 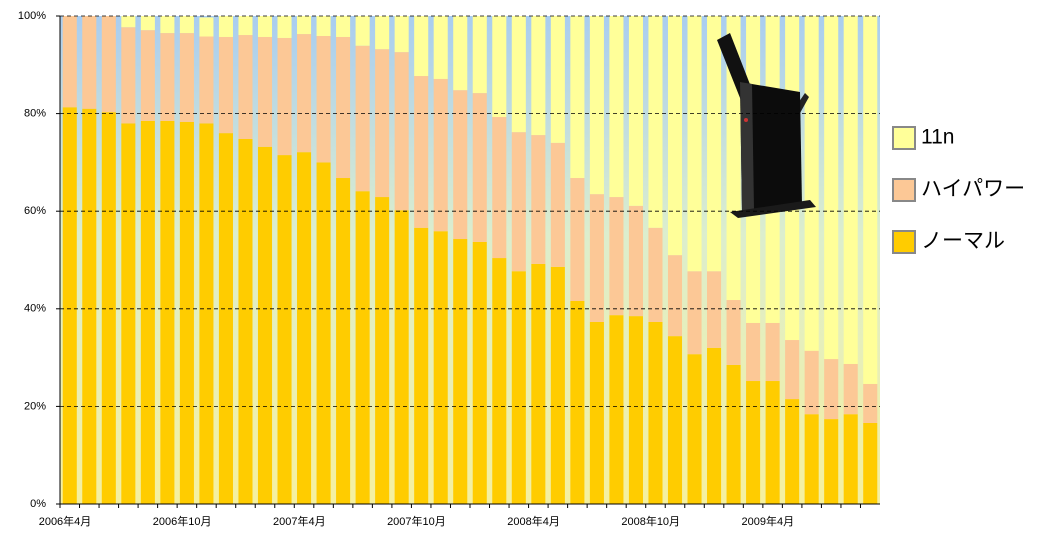 What do you see at coordinates (416, 521) in the screenshot?
I see `x-tick-label: 2007年10月` at bounding box center [416, 521].